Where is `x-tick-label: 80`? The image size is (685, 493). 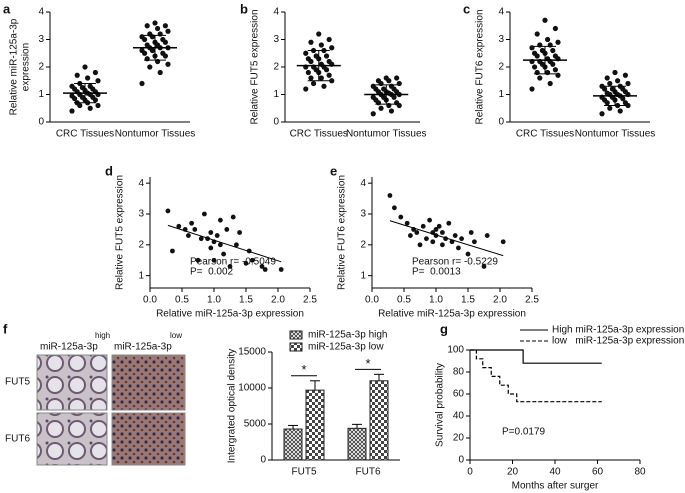 x-tick-label: 80 is located at coordinates (640, 472).